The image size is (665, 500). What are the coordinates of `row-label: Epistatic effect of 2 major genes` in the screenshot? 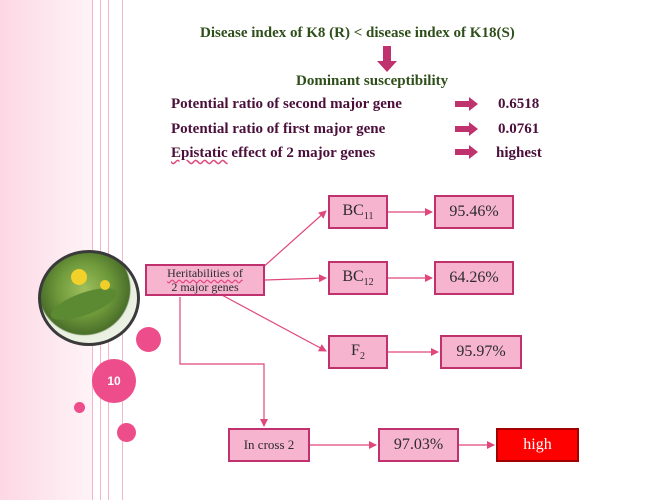 It's located at (273, 153).